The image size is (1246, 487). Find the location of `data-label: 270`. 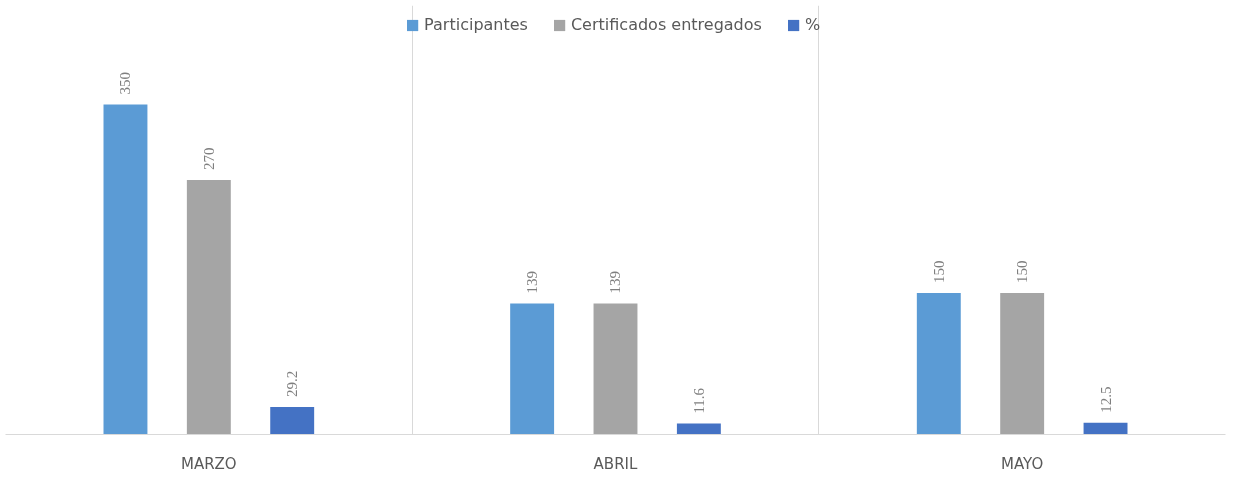

data-label: 270 is located at coordinates (208, 158).